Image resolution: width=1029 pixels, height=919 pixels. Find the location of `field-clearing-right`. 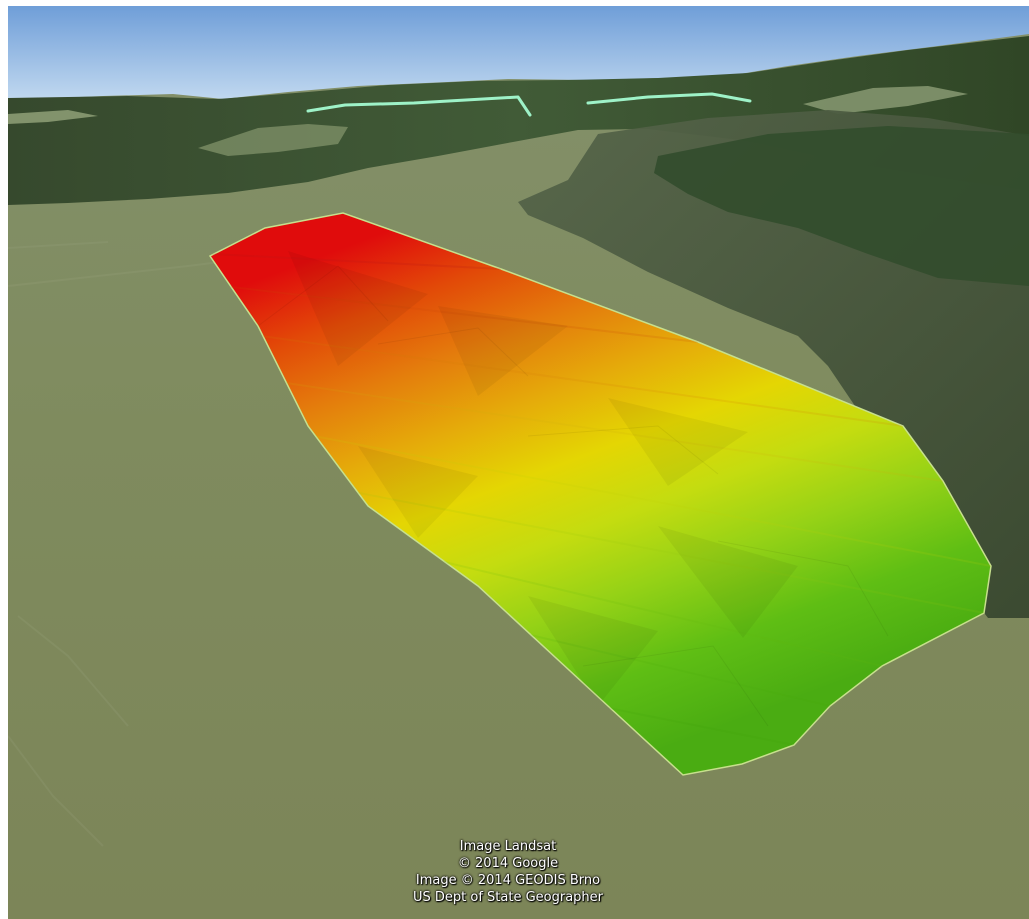

field-clearing-right is located at coordinates (885, 100).